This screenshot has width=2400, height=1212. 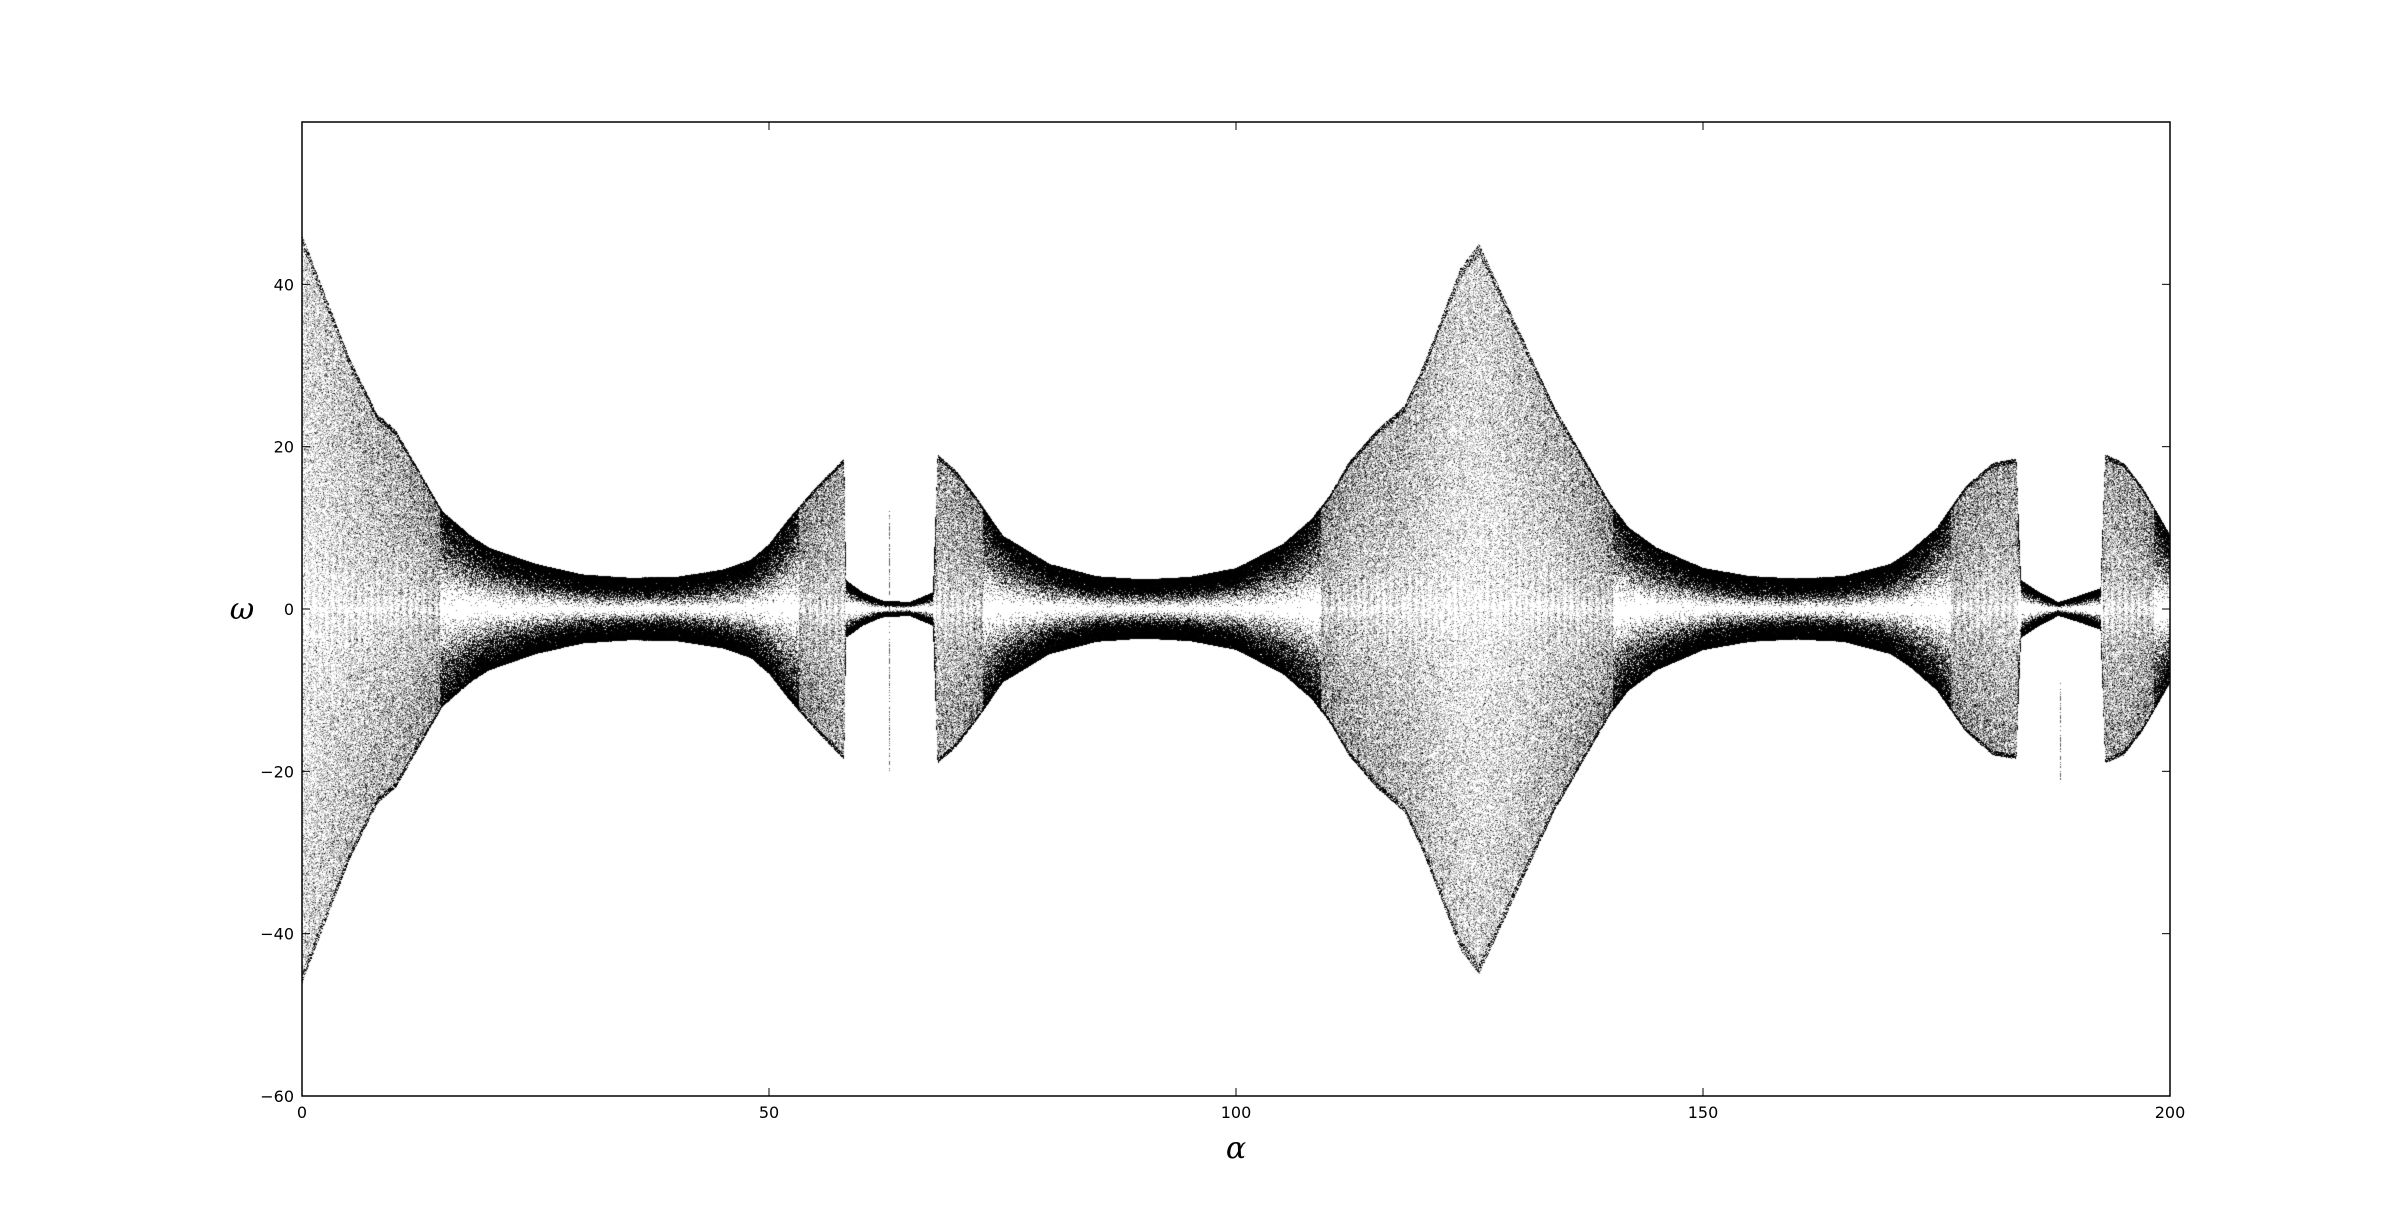 What do you see at coordinates (1236, 1148) in the screenshot?
I see `x-axis-label: α` at bounding box center [1236, 1148].